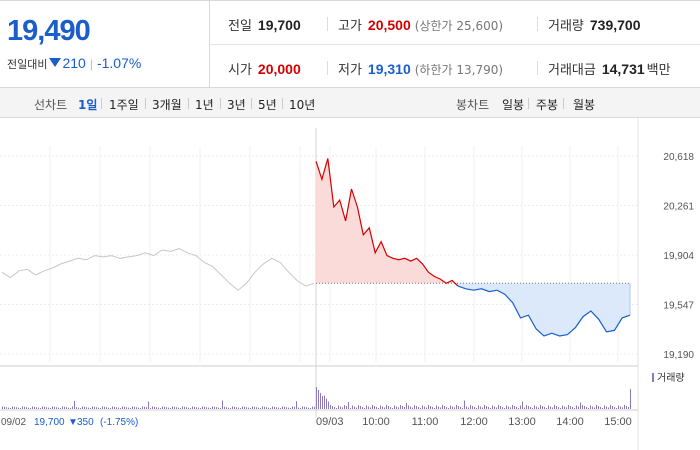 This screenshot has width=700, height=450. Describe the element at coordinates (623, 69) in the screenshot. I see `stat-value: 14,731` at that location.